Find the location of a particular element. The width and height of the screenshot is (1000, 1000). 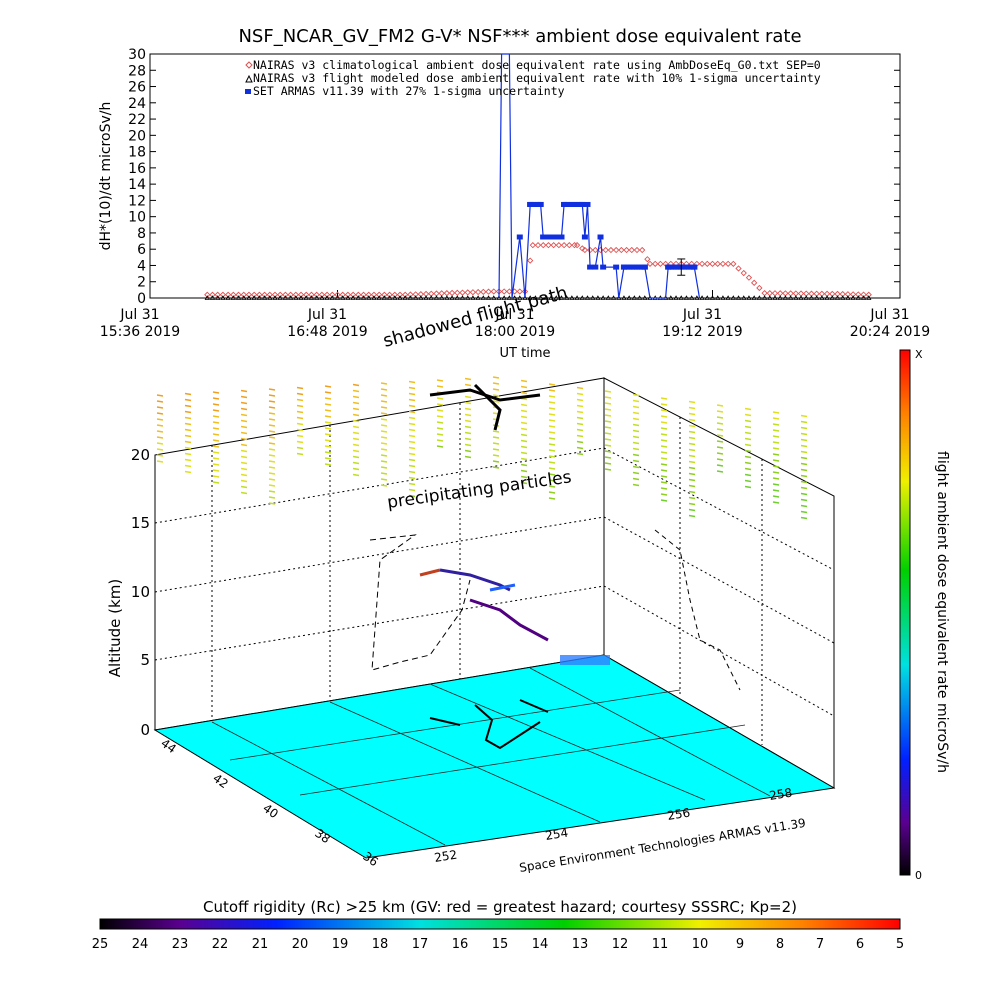

bottom-colorbar-tick-label: 8 is located at coordinates (780, 944).